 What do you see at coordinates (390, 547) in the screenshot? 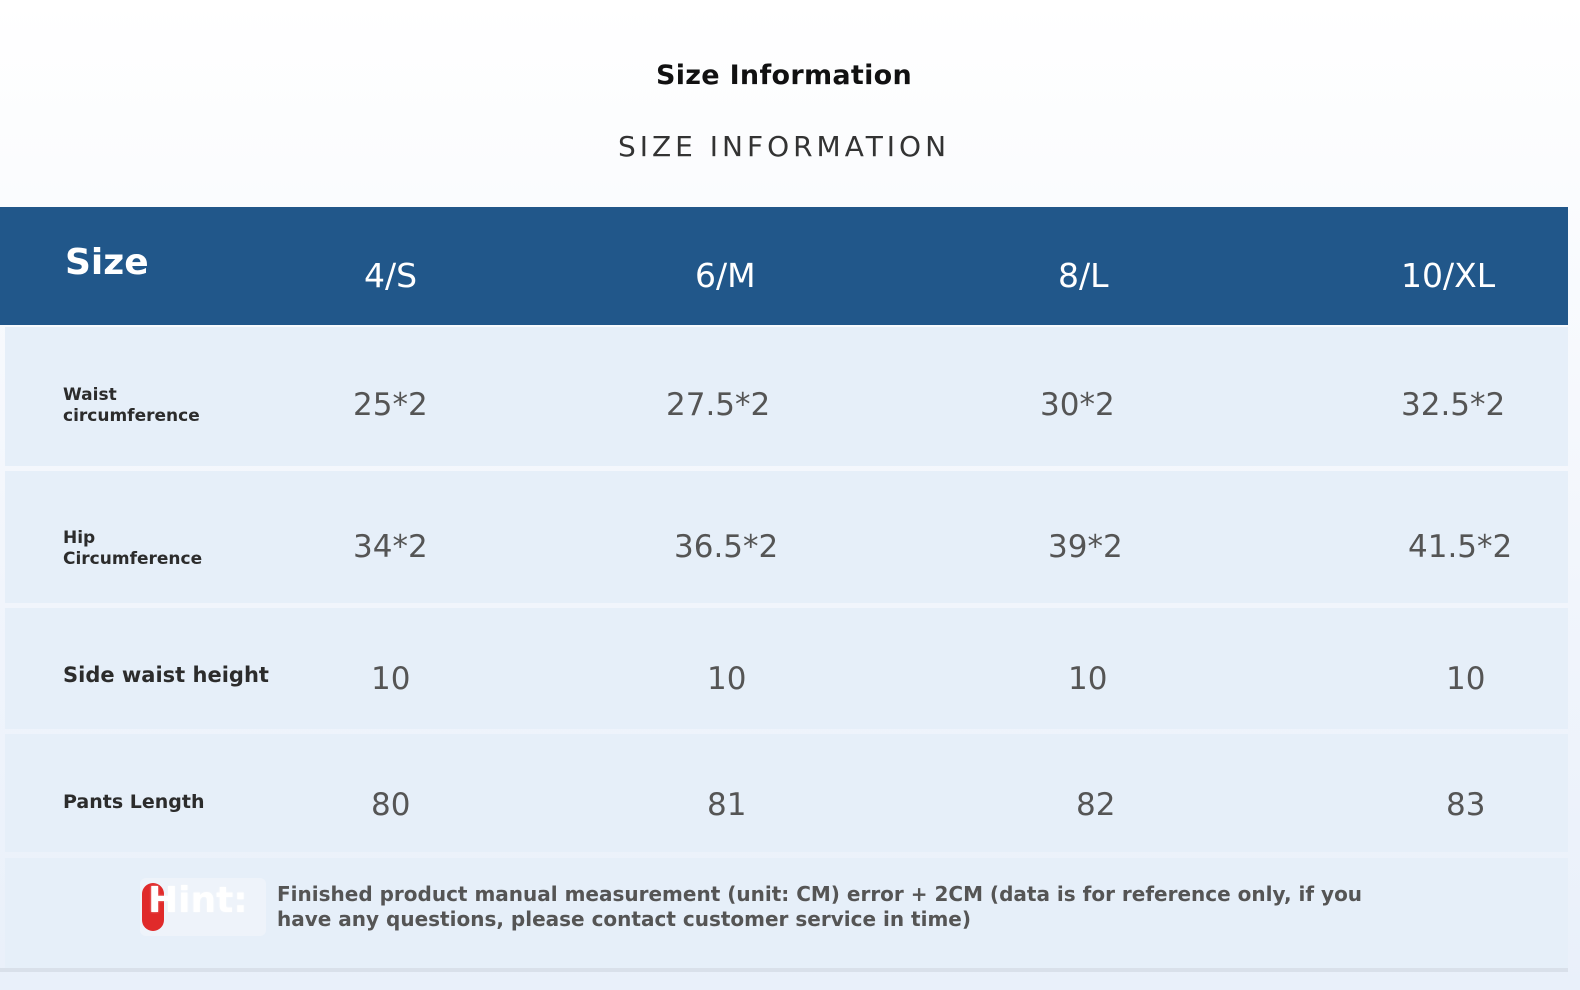
I see `cell-hip-4s: 34*2` at bounding box center [390, 547].